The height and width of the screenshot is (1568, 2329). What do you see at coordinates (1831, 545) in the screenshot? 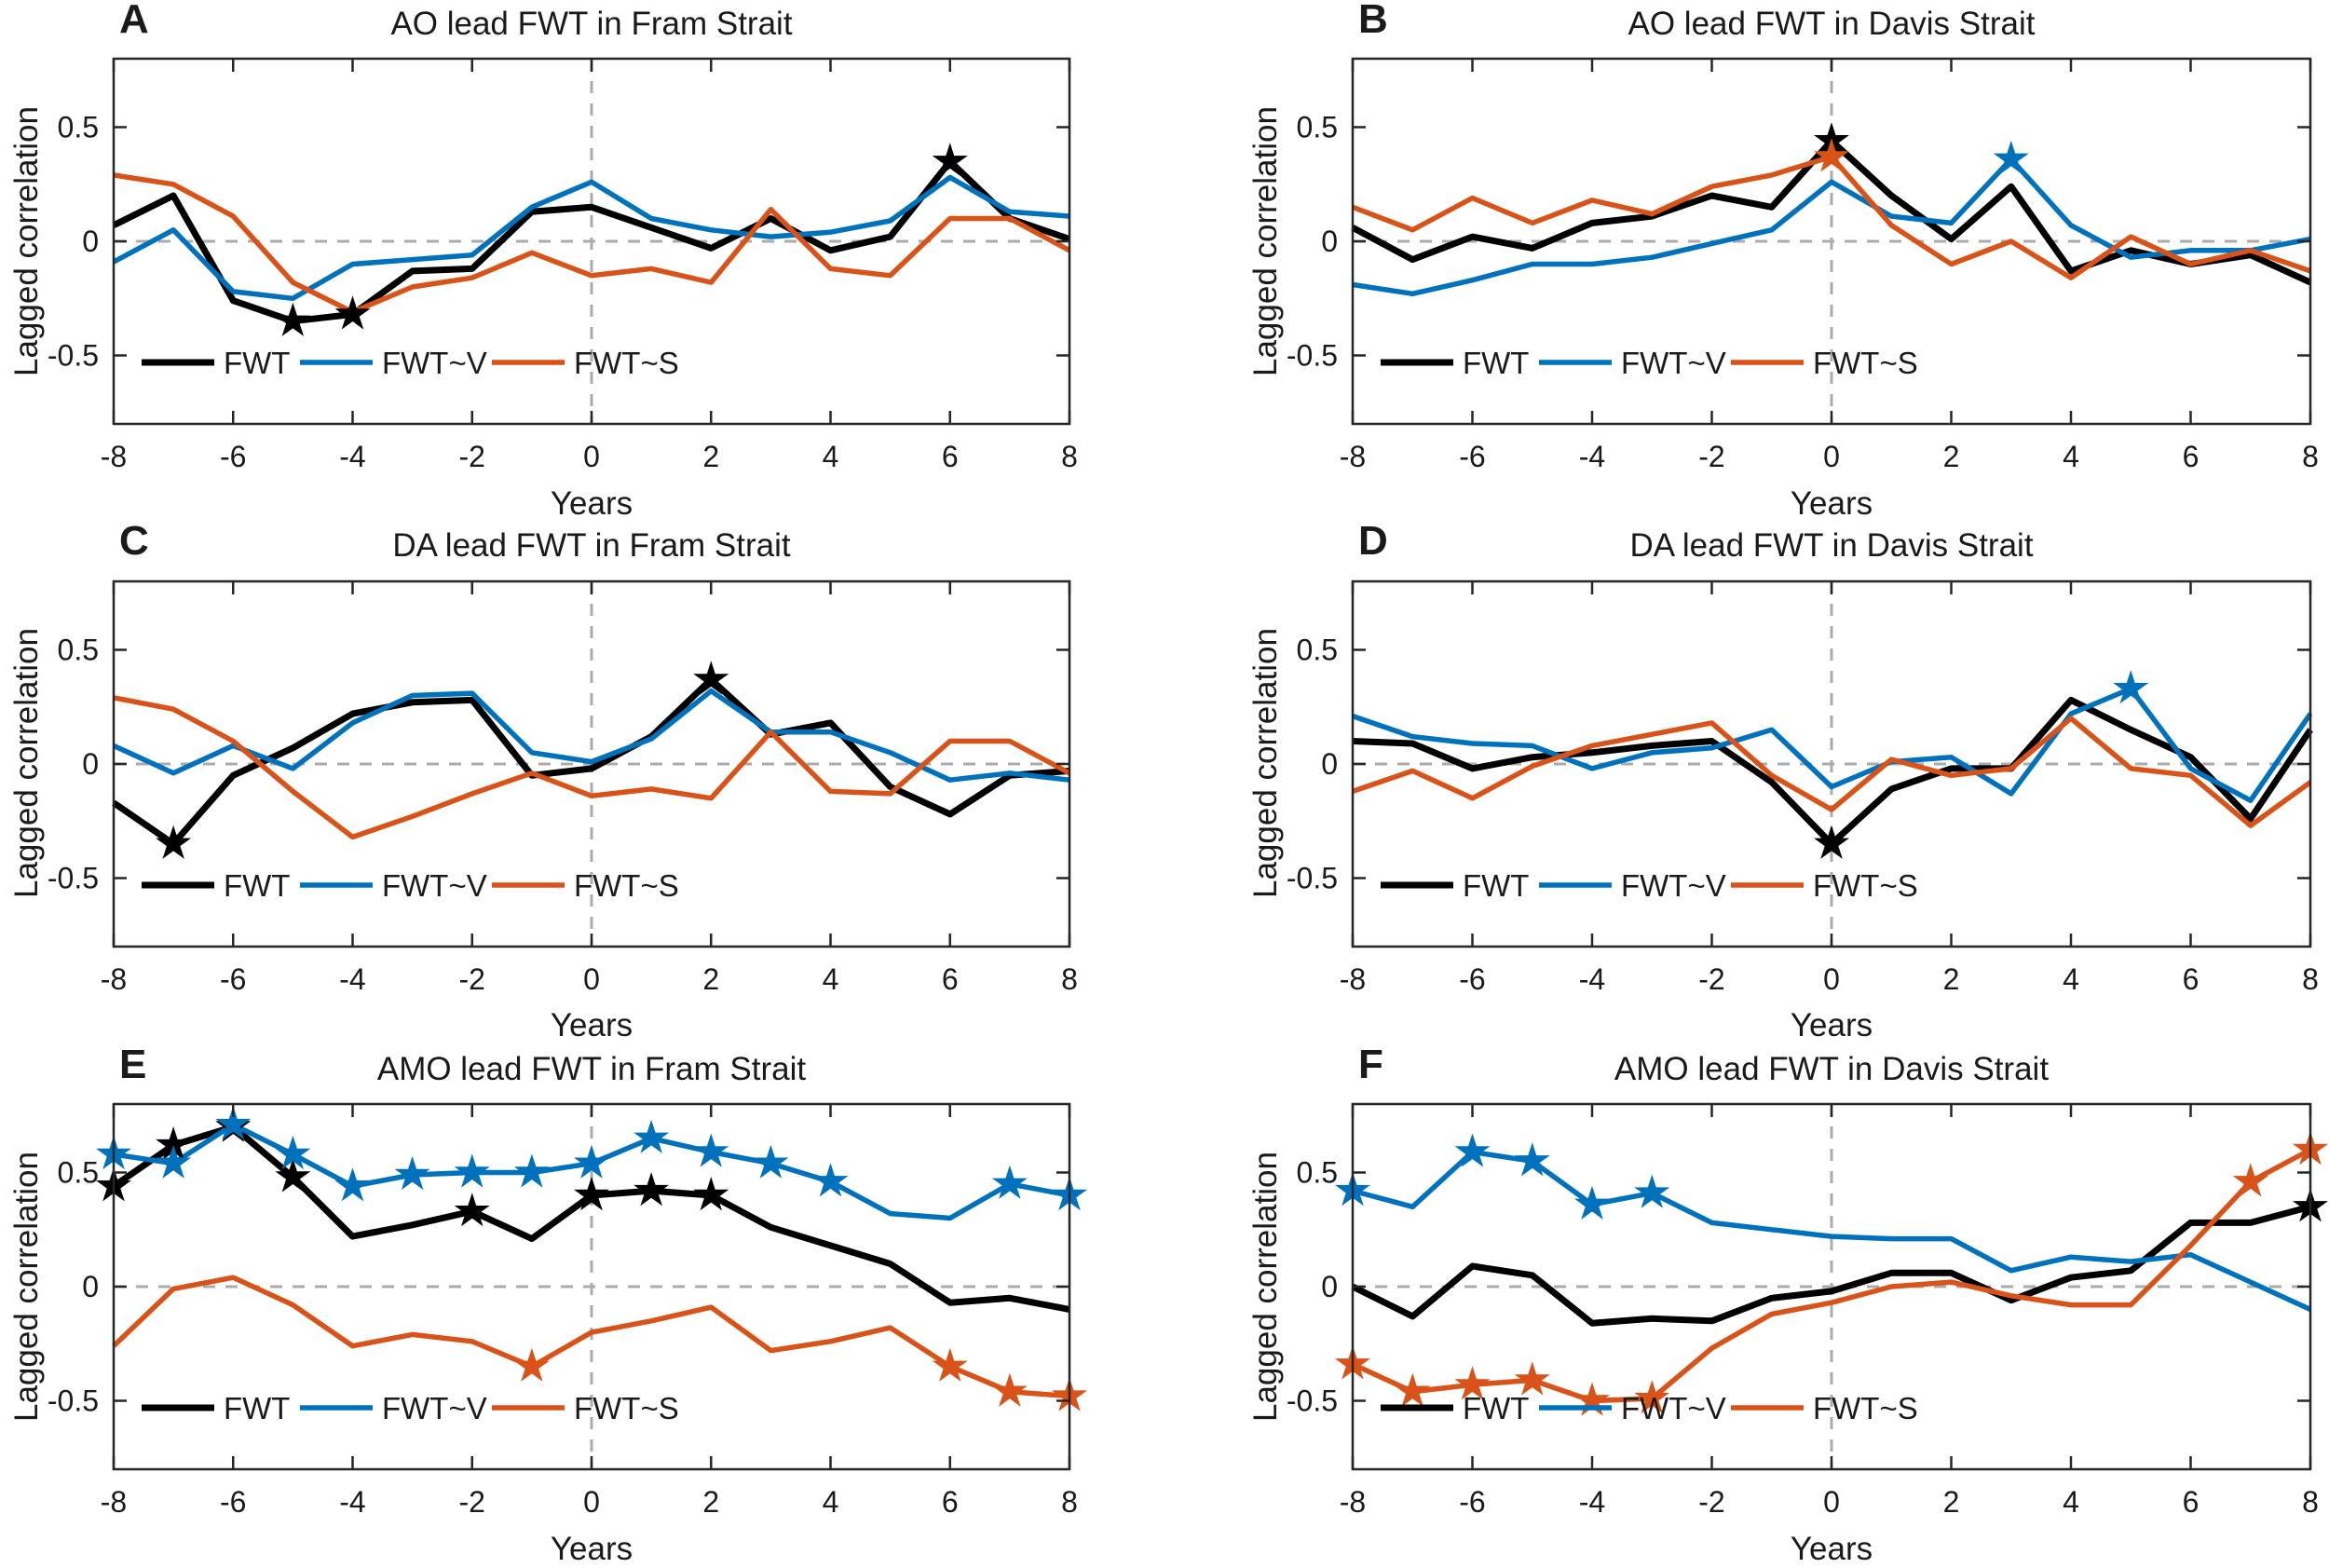
I see `panel-title-D: DA lead FWT in Davis Strait` at bounding box center [1831, 545].